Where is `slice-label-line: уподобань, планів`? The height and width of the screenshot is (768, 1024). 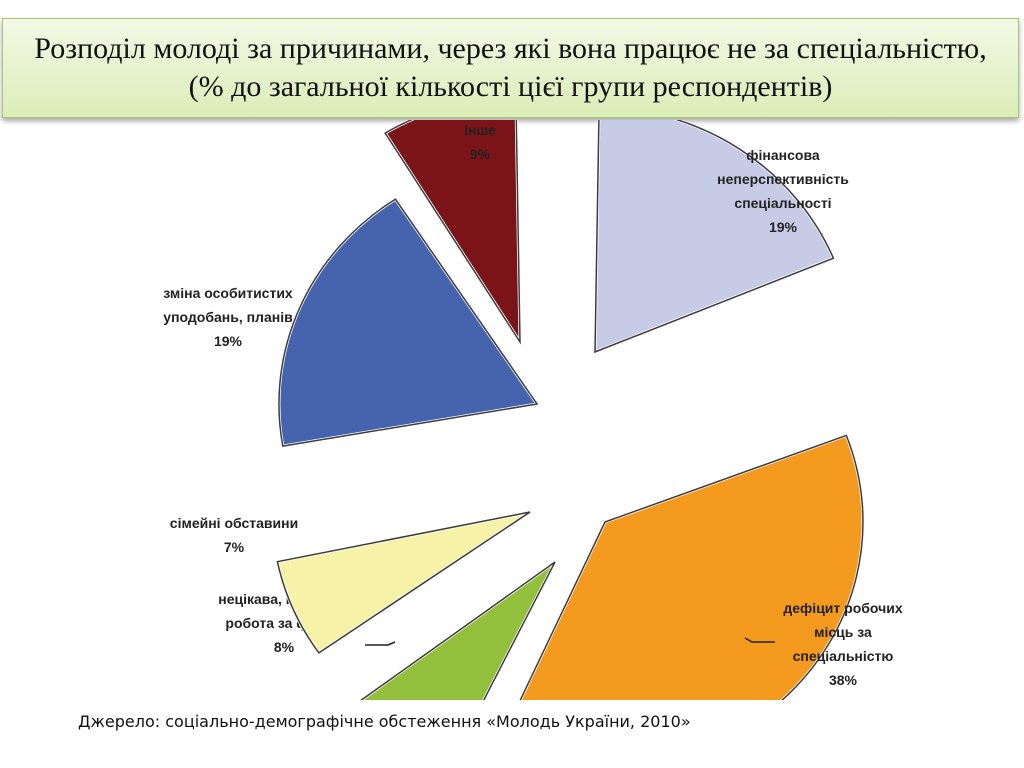
slice-label-line: уподобань, планів is located at coordinates (228, 317).